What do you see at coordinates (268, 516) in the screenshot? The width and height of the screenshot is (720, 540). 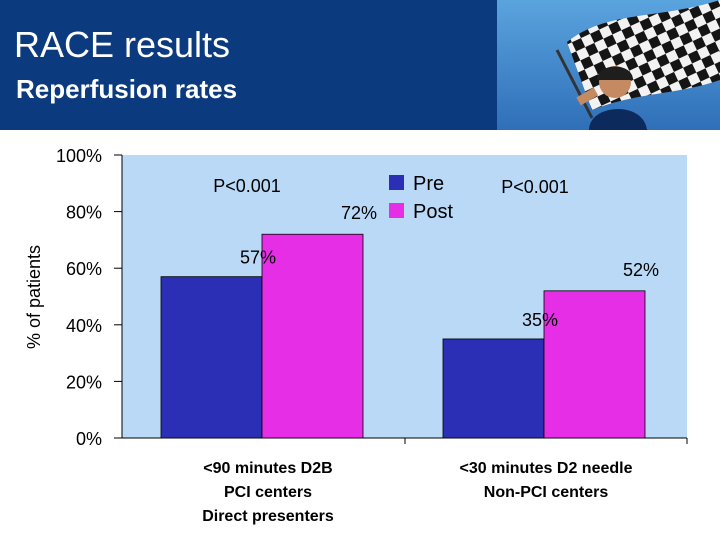 I see `category-1-line-3: Direct presenters` at bounding box center [268, 516].